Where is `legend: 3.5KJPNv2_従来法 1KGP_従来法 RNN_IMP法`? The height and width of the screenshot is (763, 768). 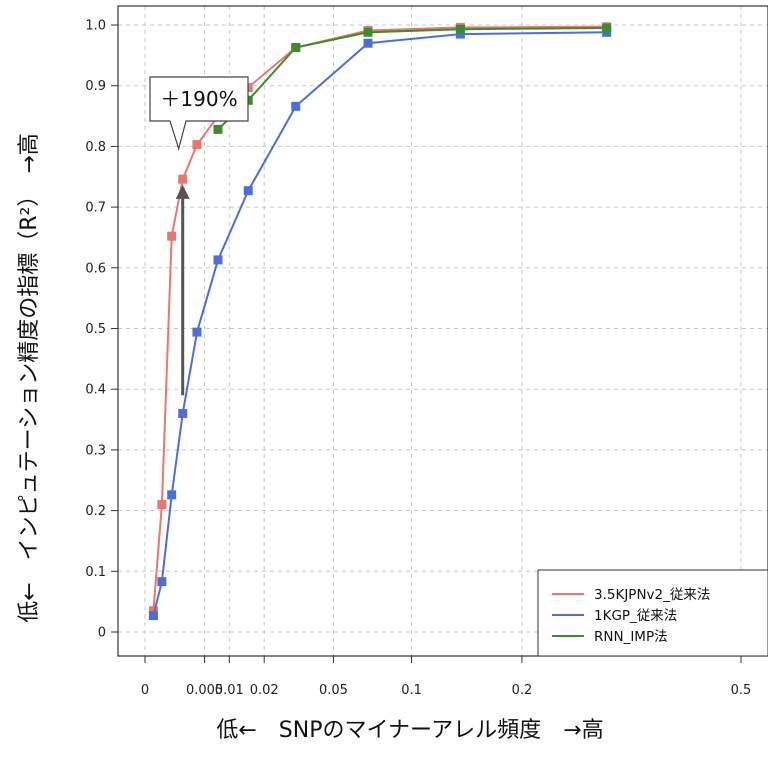 legend: 3.5KJPNv2_従来法 1KGP_従来法 RNN_IMP法 is located at coordinates (652, 613).